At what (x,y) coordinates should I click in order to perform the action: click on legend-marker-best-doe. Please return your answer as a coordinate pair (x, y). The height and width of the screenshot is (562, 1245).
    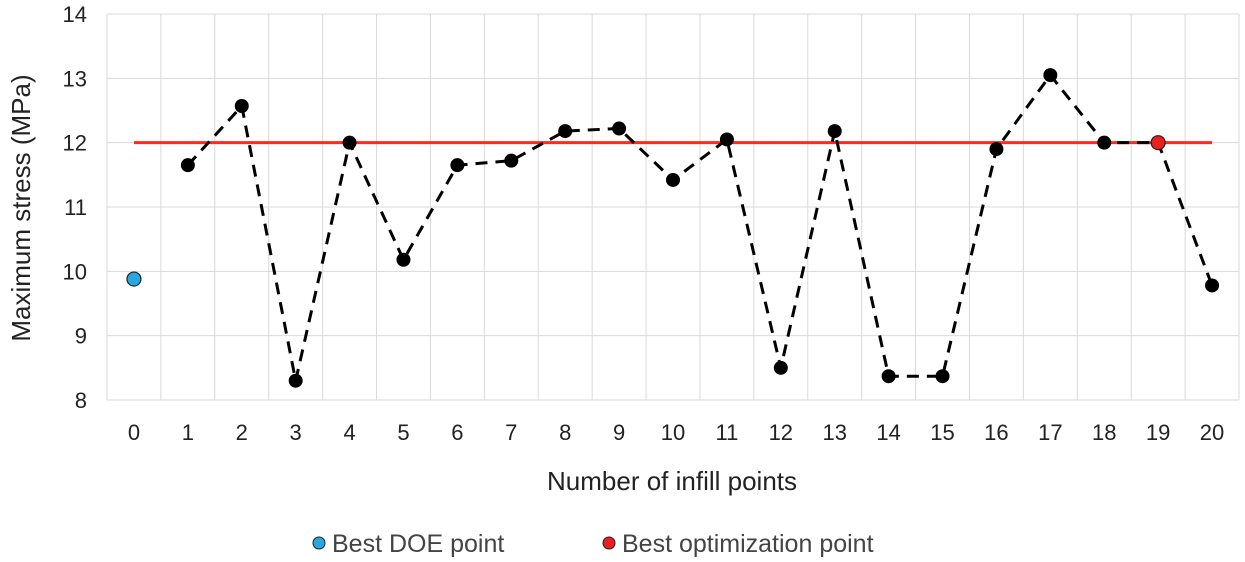
    Looking at the image, I should click on (319, 543).